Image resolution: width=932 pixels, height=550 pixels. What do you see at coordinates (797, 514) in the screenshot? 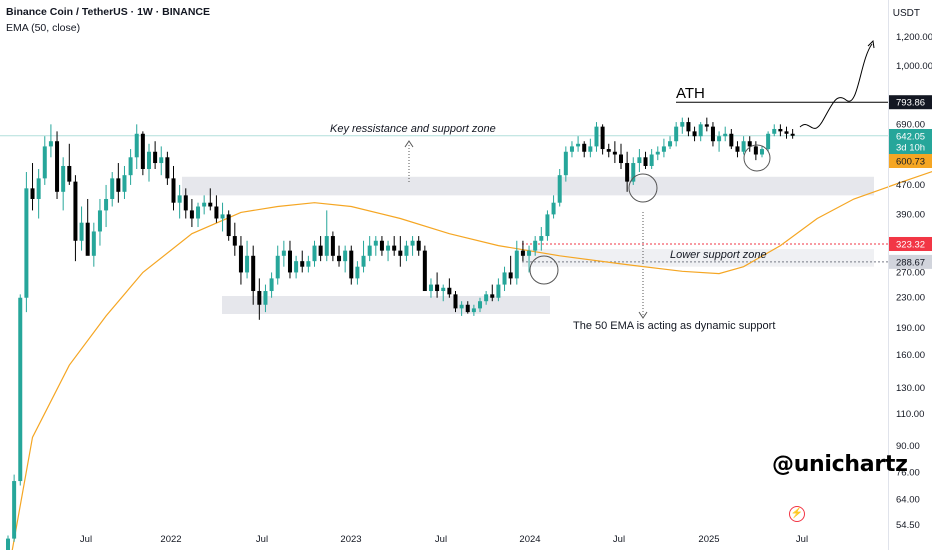
I see `flash-icon: ⚡` at bounding box center [797, 514].